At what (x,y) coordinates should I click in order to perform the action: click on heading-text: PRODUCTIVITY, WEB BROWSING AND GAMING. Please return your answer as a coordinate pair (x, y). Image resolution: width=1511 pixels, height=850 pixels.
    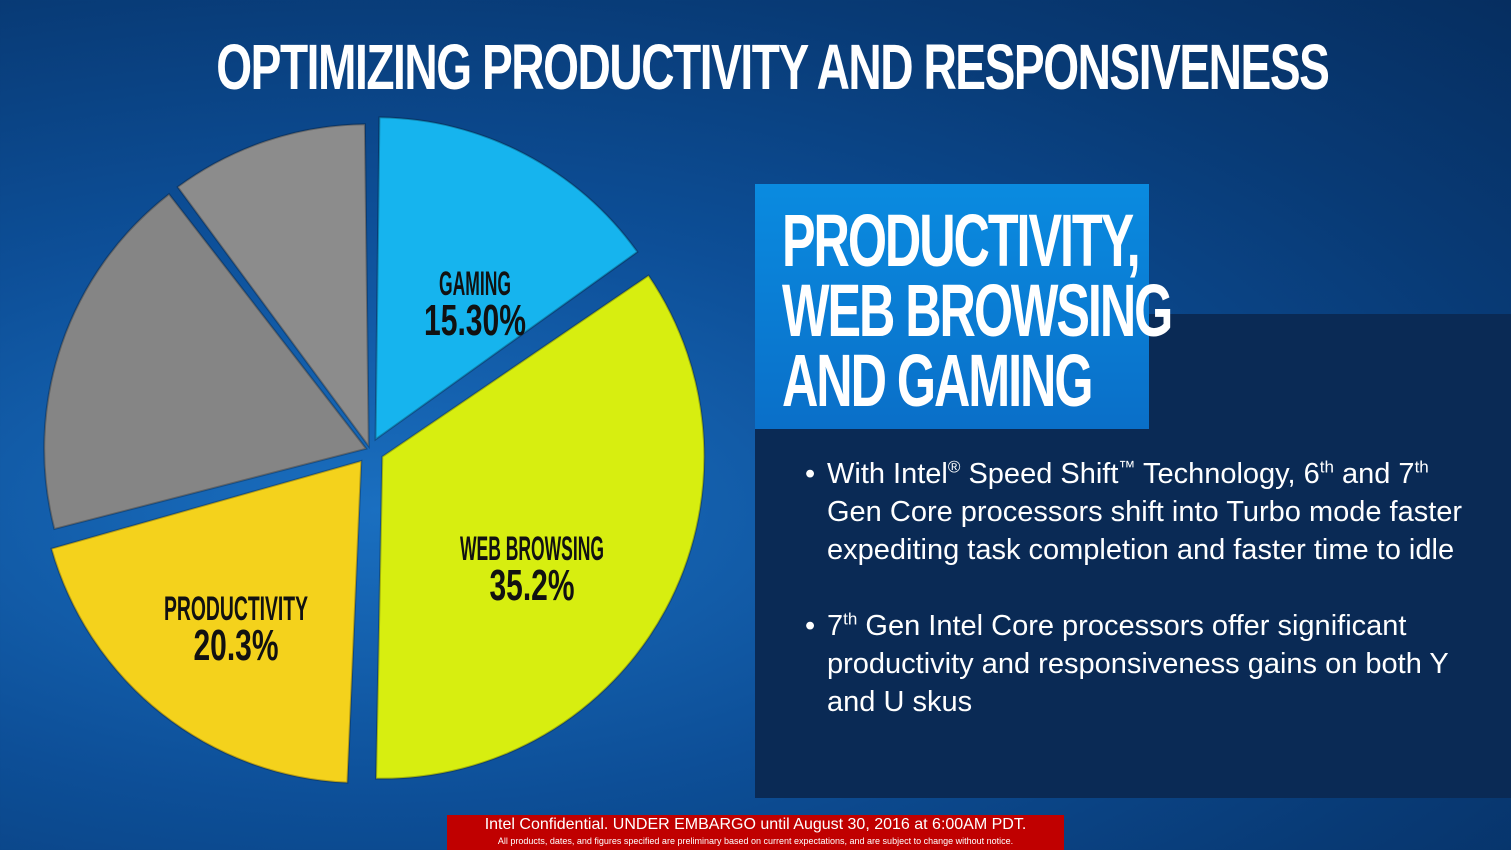
    Looking at the image, I should click on (977, 310).